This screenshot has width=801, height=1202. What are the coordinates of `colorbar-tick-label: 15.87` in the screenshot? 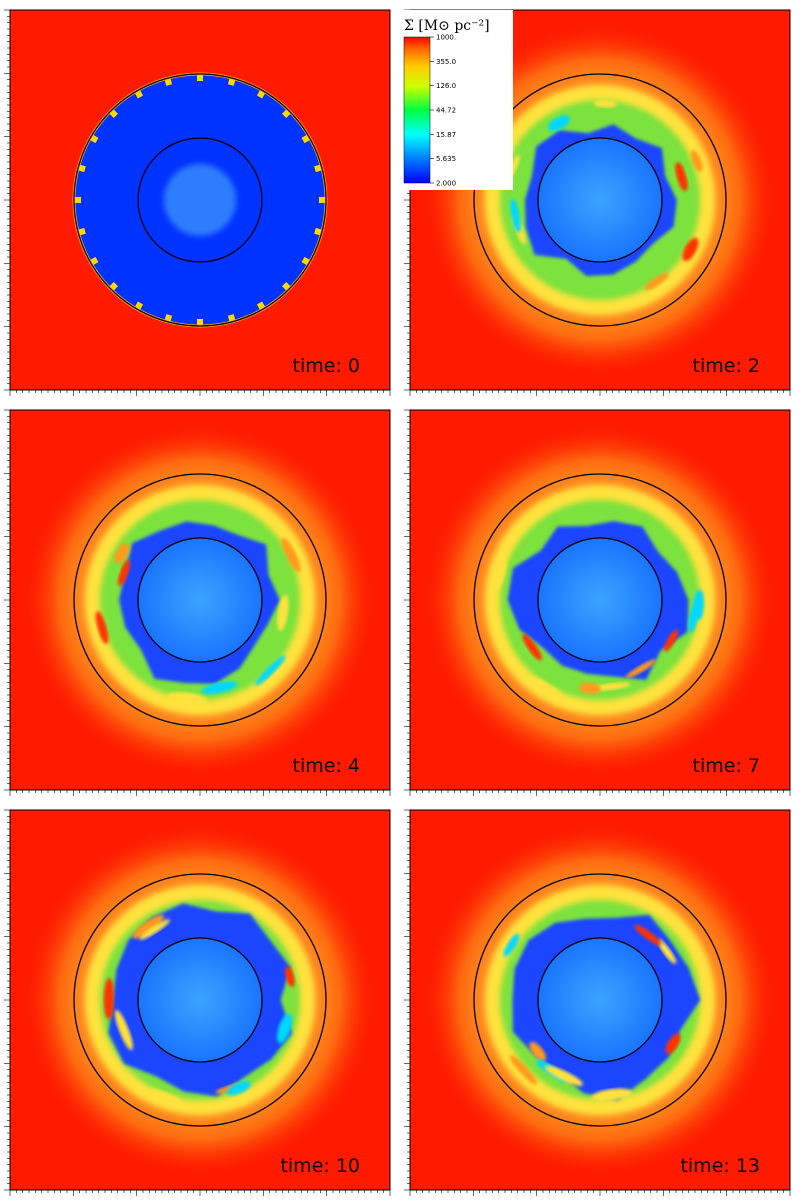 It's located at (446, 135).